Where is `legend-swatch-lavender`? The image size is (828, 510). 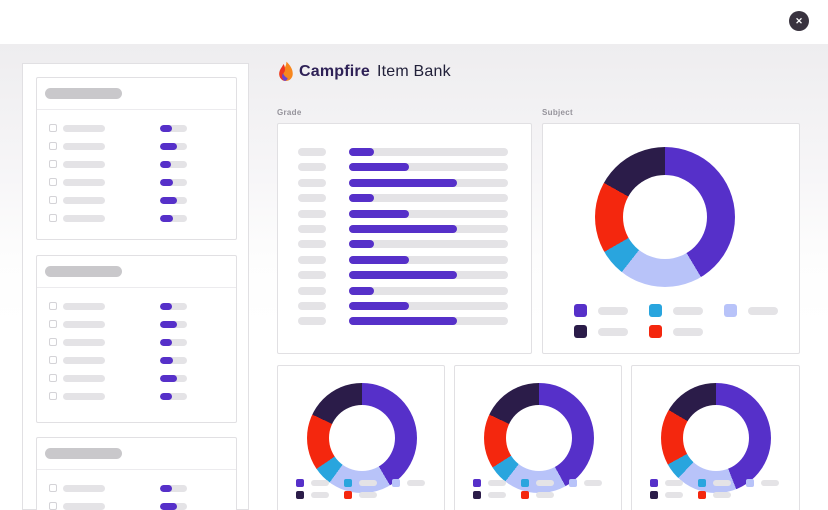 legend-swatch-lavender is located at coordinates (573, 483).